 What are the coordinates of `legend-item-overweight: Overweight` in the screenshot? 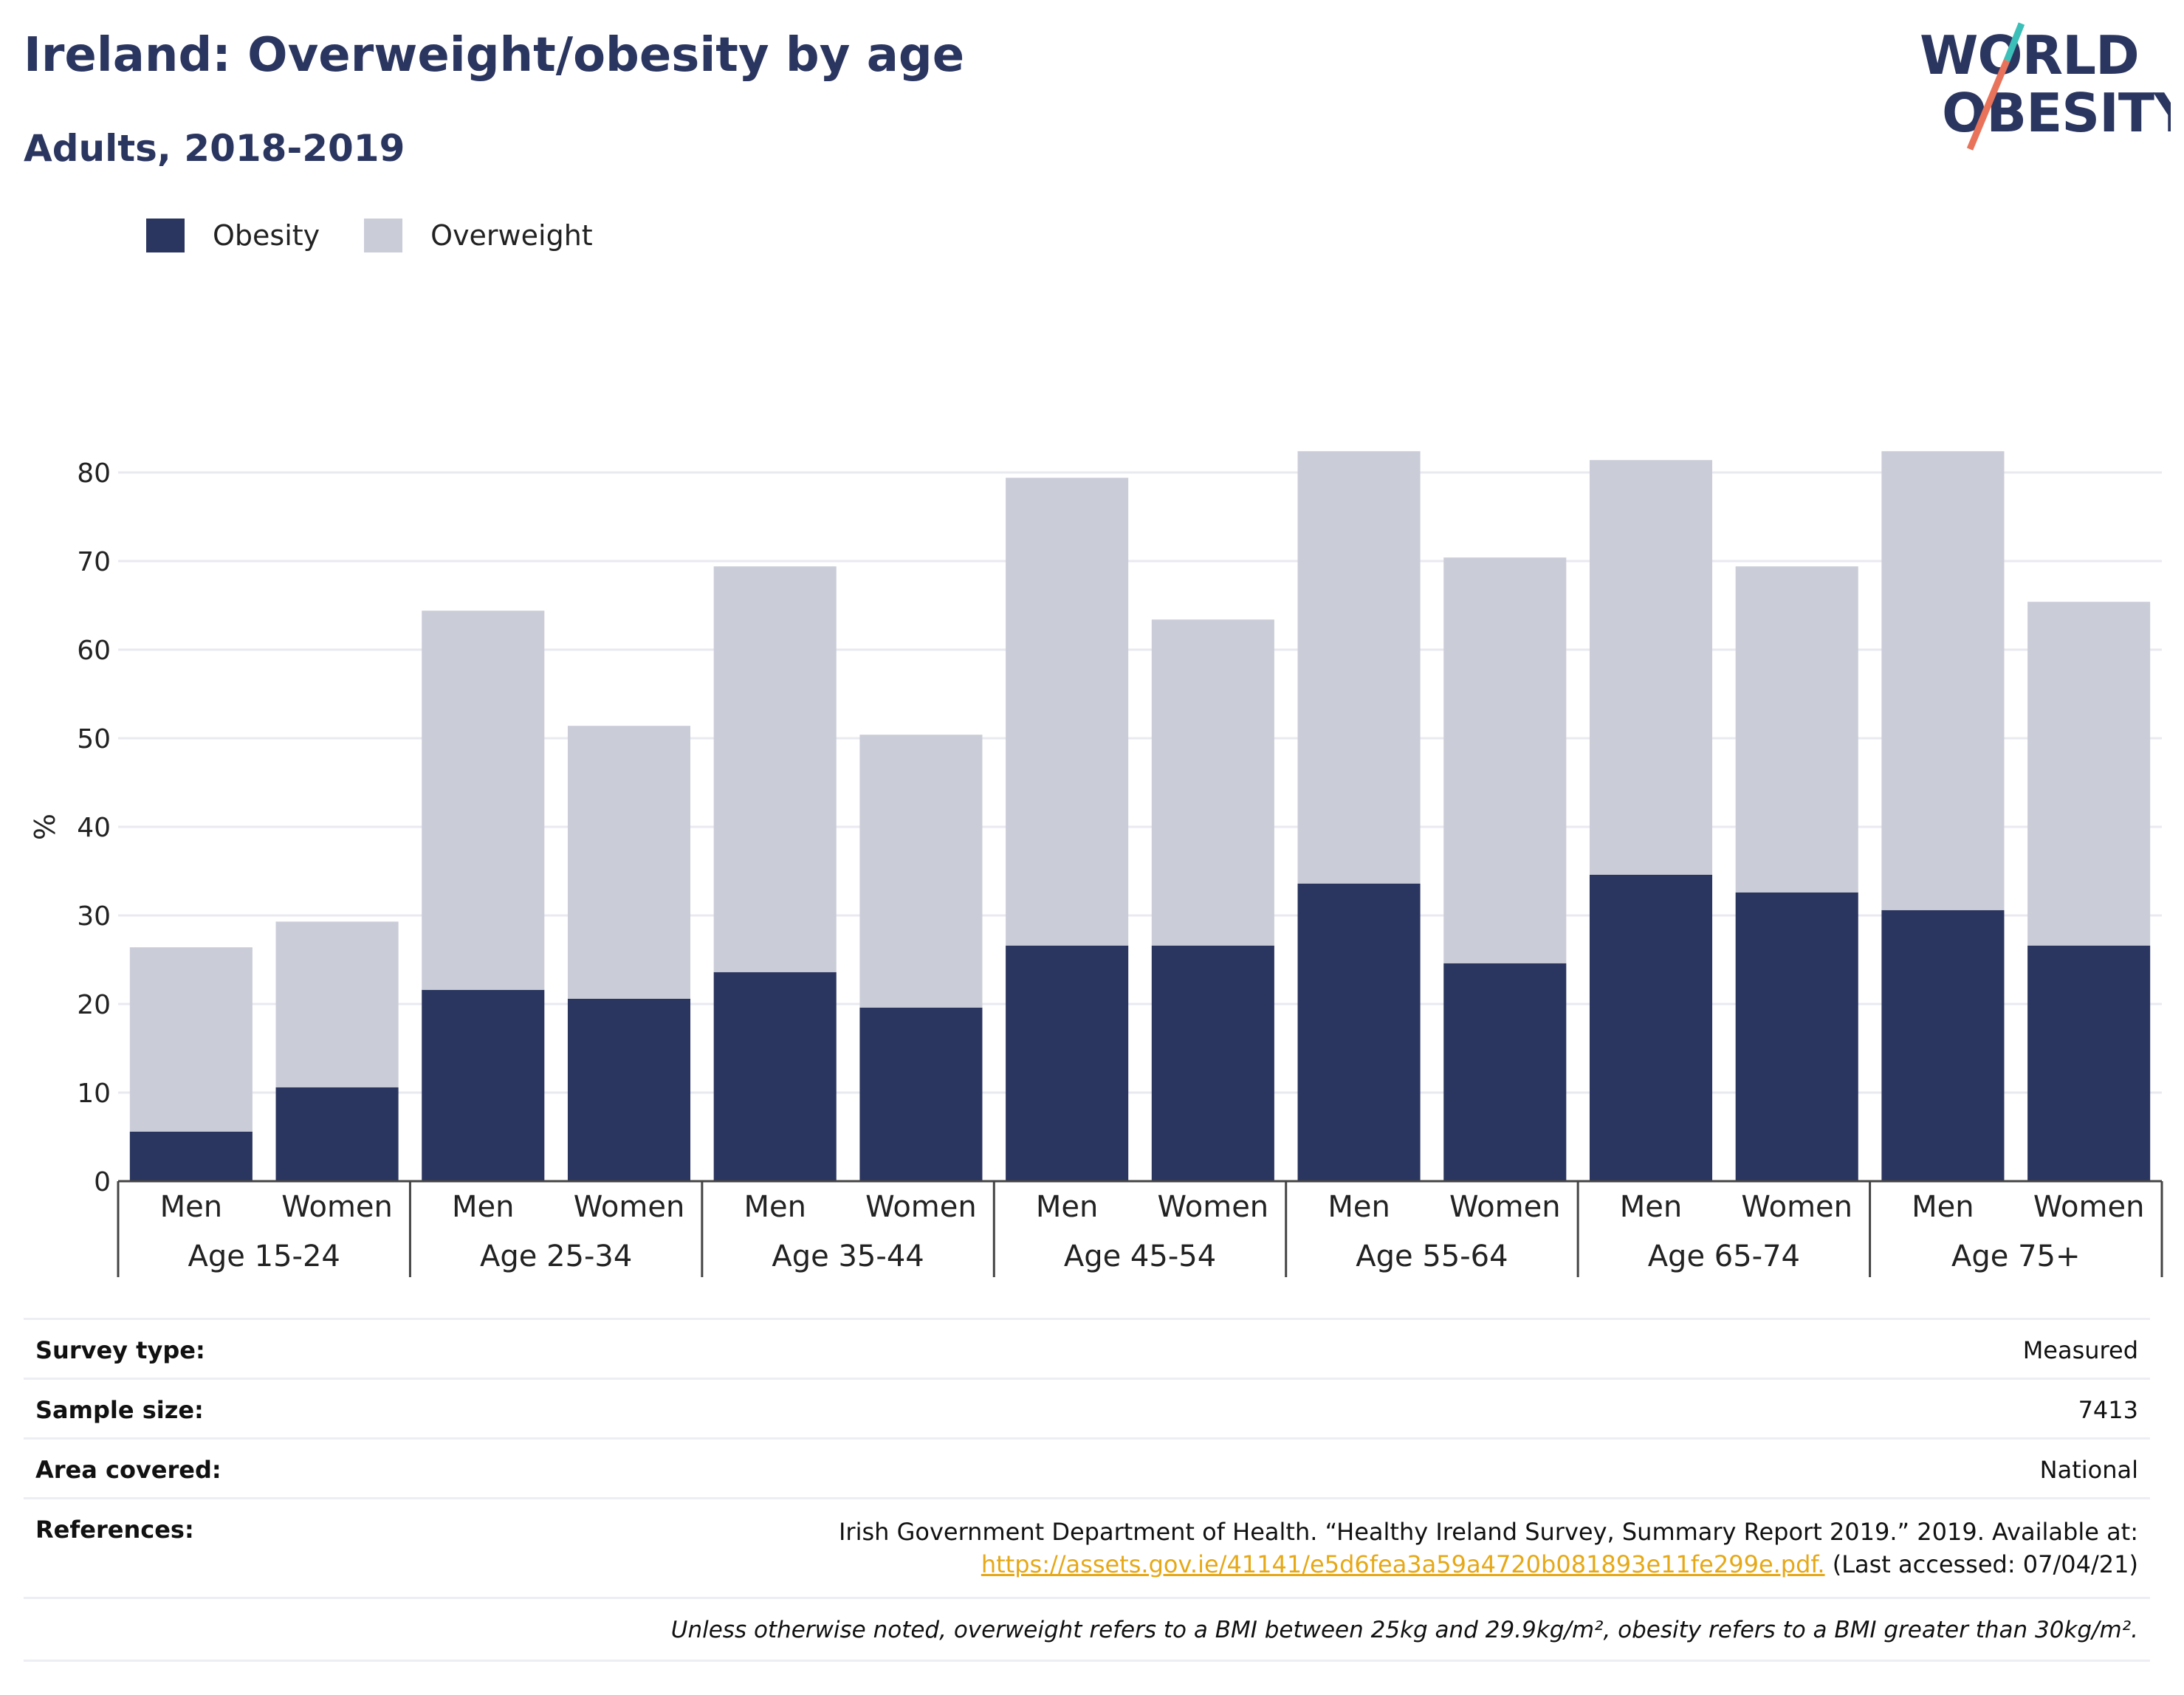 It's located at (478, 235).